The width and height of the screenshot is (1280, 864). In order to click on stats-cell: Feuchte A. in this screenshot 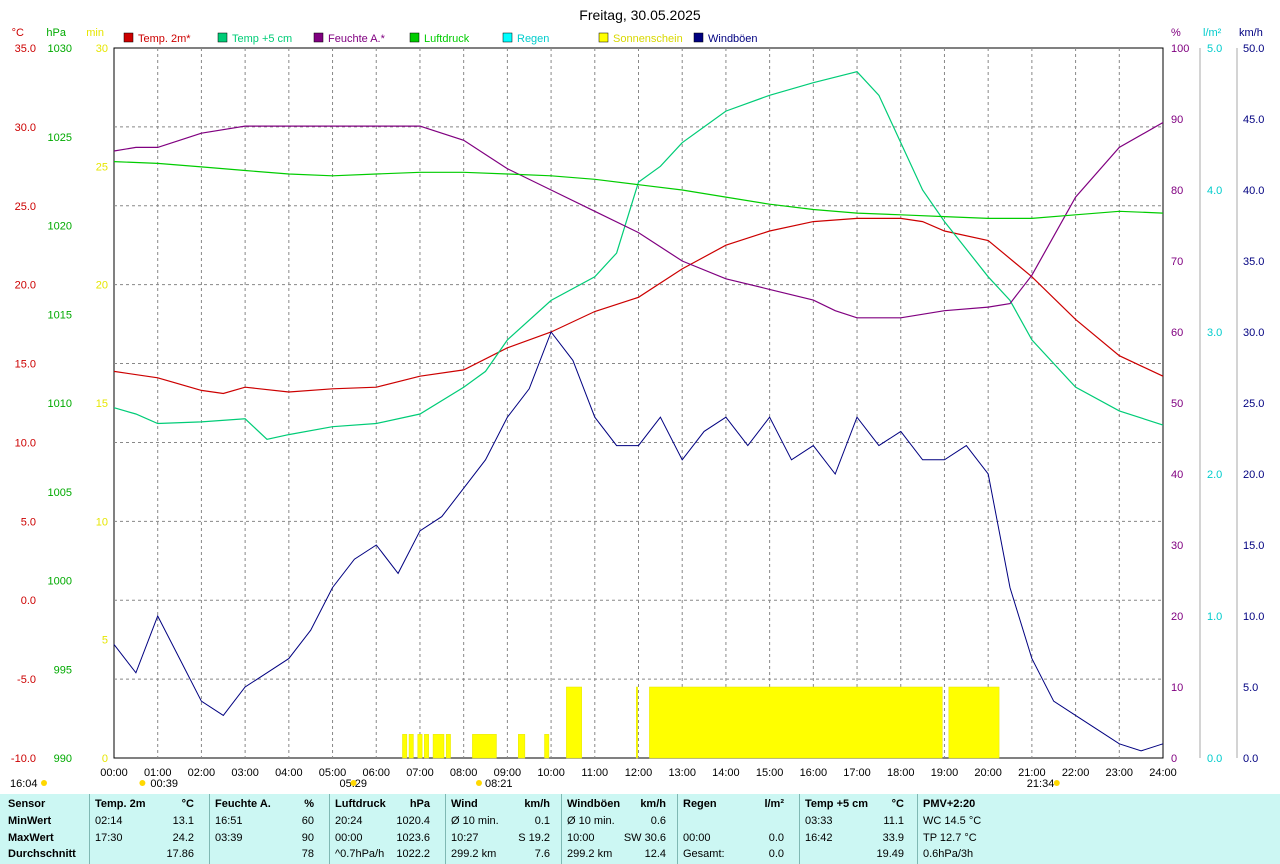, I will do `click(243, 804)`.